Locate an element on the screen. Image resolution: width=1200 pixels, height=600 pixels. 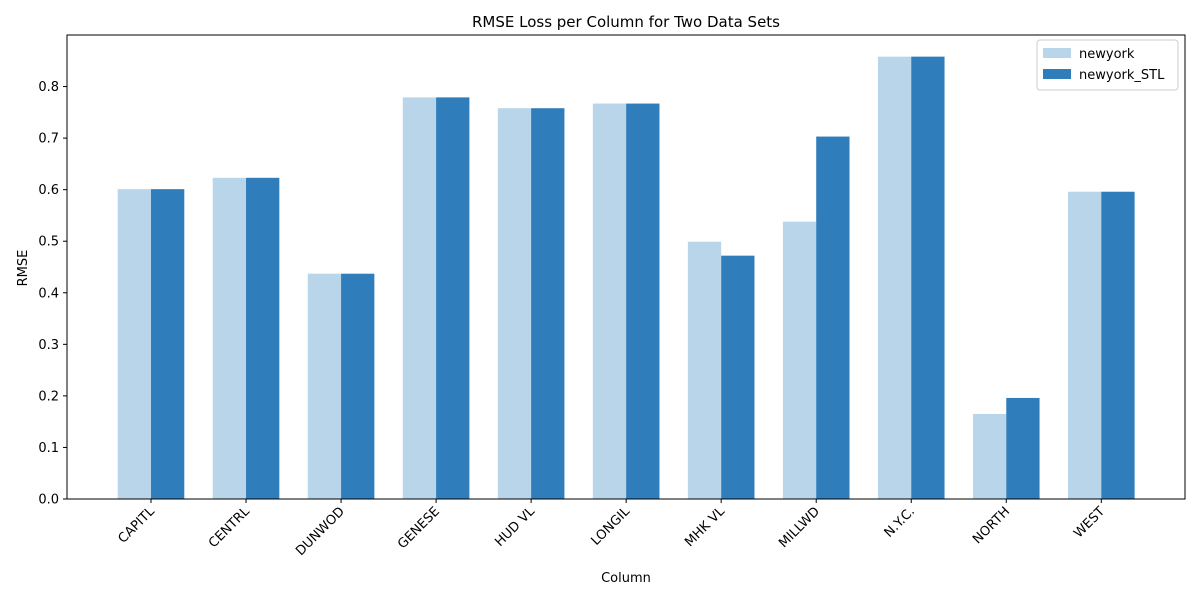
legend-box is located at coordinates (1107, 65).